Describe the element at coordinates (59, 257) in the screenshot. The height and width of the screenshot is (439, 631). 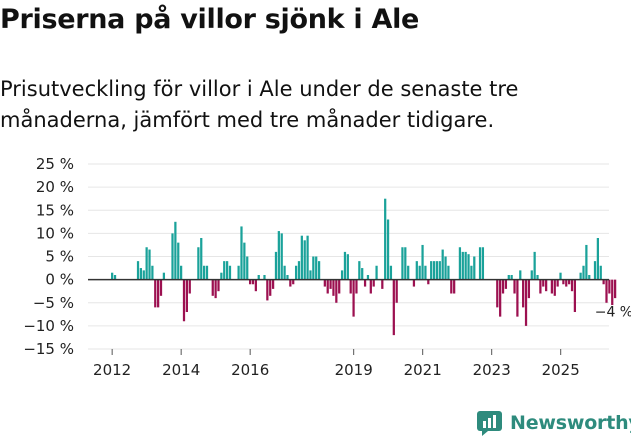
I see `y-tick-label: 5 %` at that location.